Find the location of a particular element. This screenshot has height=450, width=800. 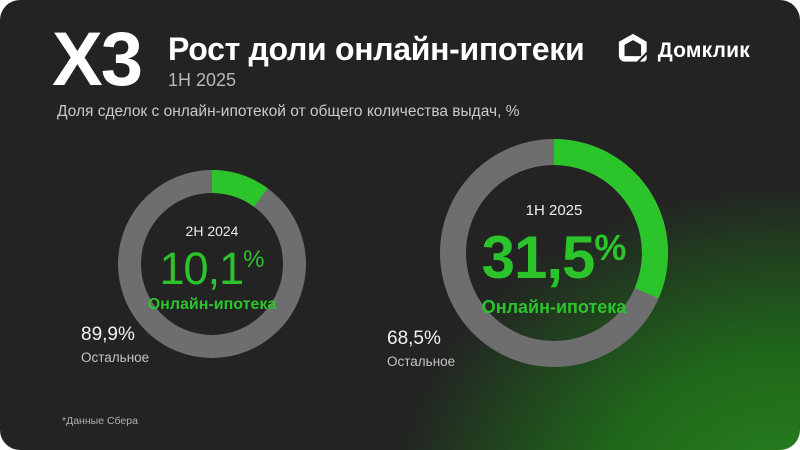

rest-share-2h2024: 89,9% Остальное is located at coordinates (115, 344).